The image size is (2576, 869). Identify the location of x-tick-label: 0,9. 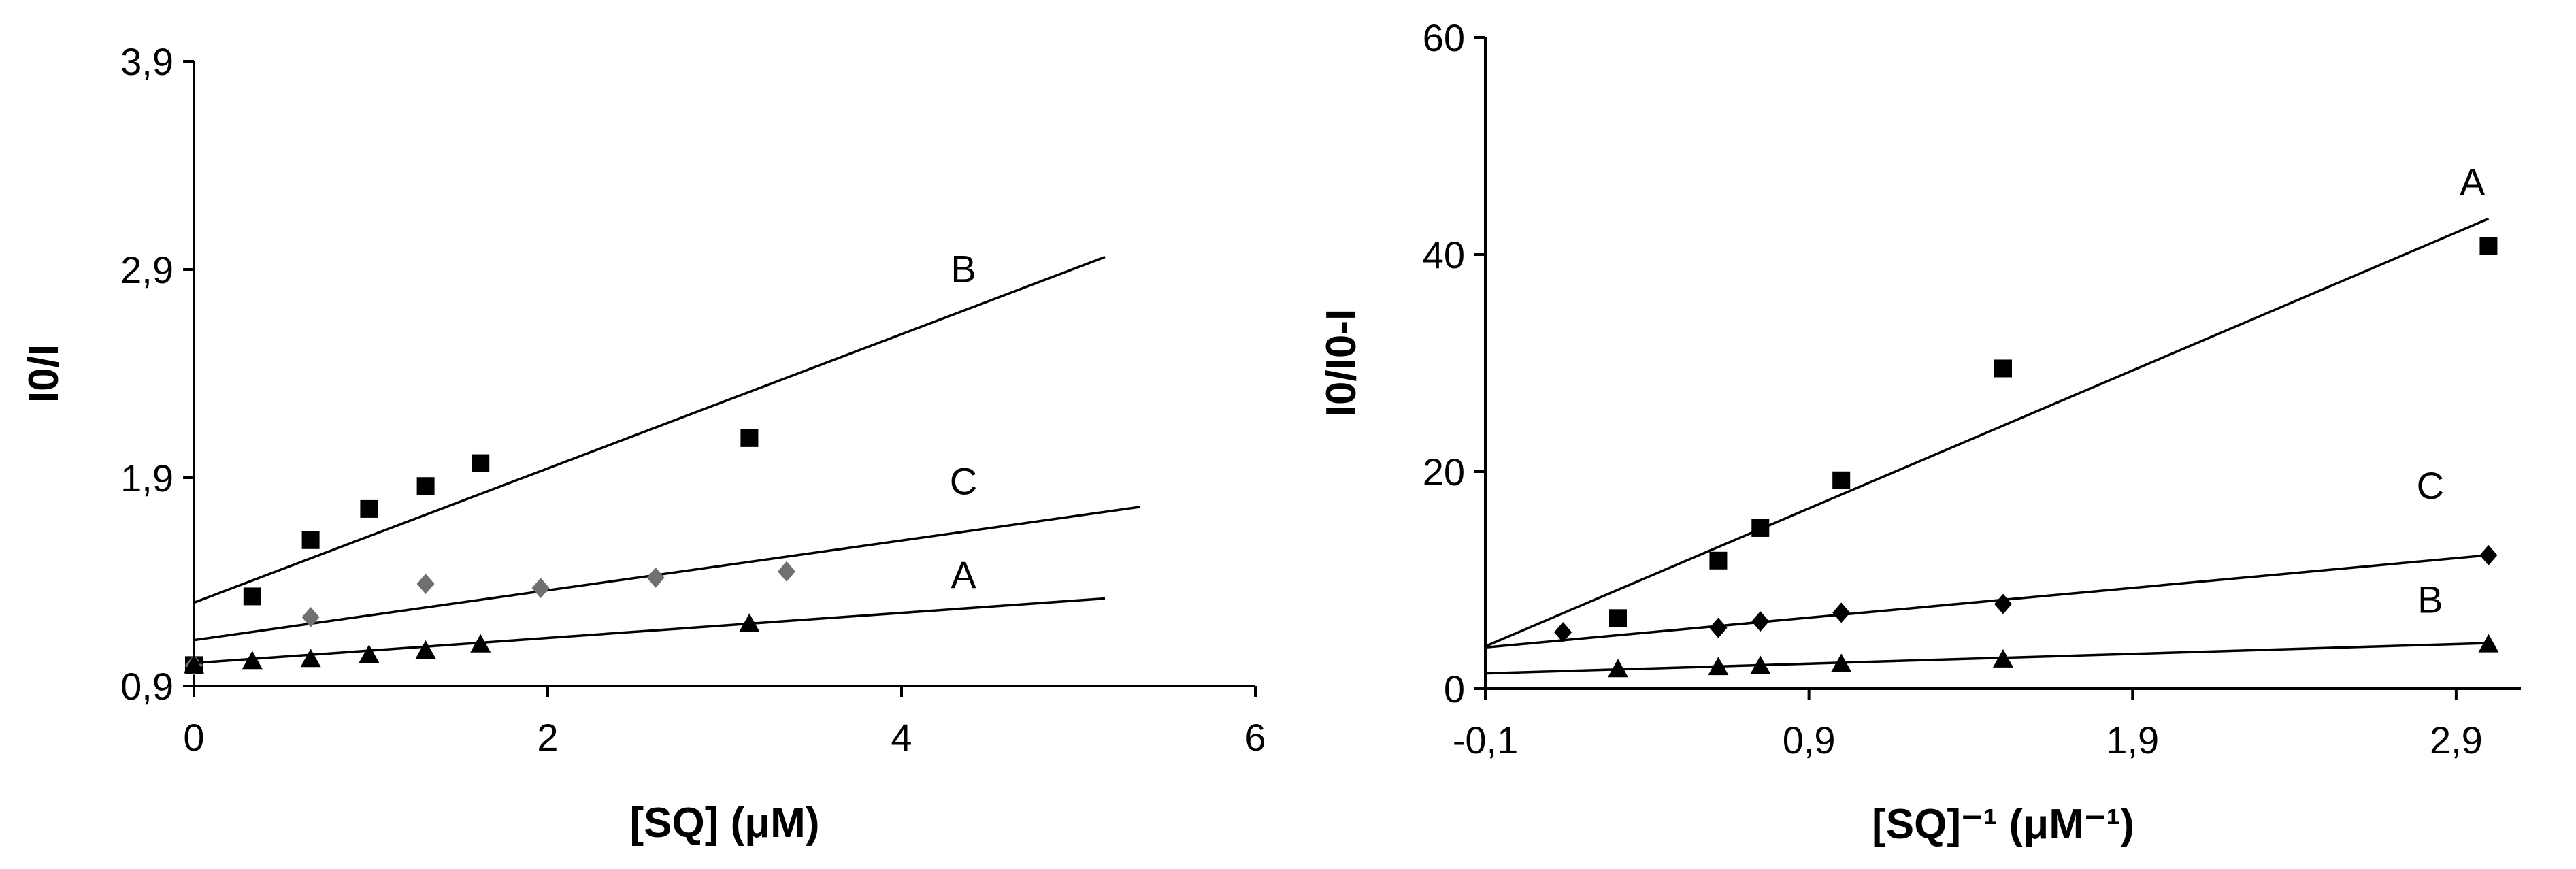
(1810, 740).